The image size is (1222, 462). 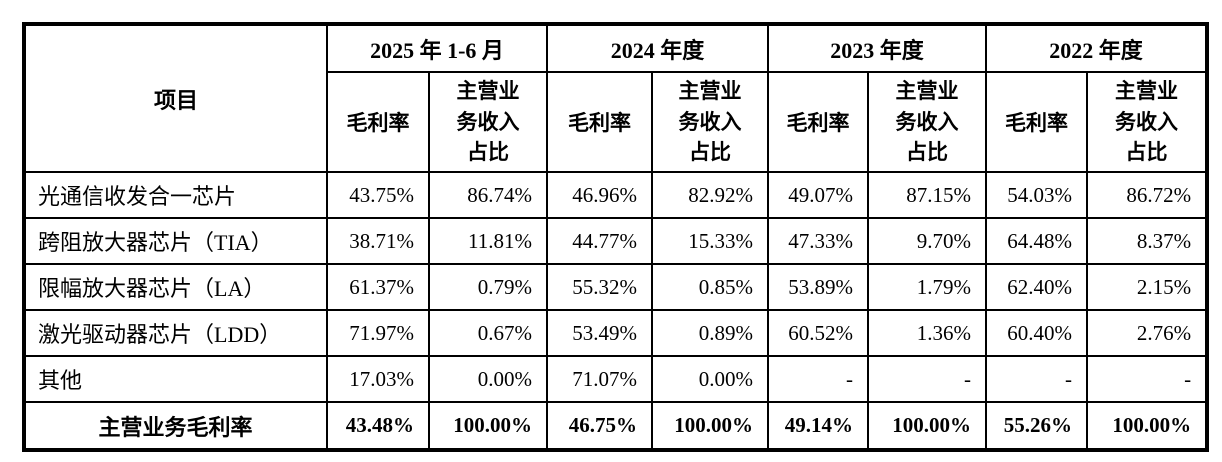 I want to click on subheader-revenue-share-2024: 主营业务收入占比, so click(x=710, y=122).